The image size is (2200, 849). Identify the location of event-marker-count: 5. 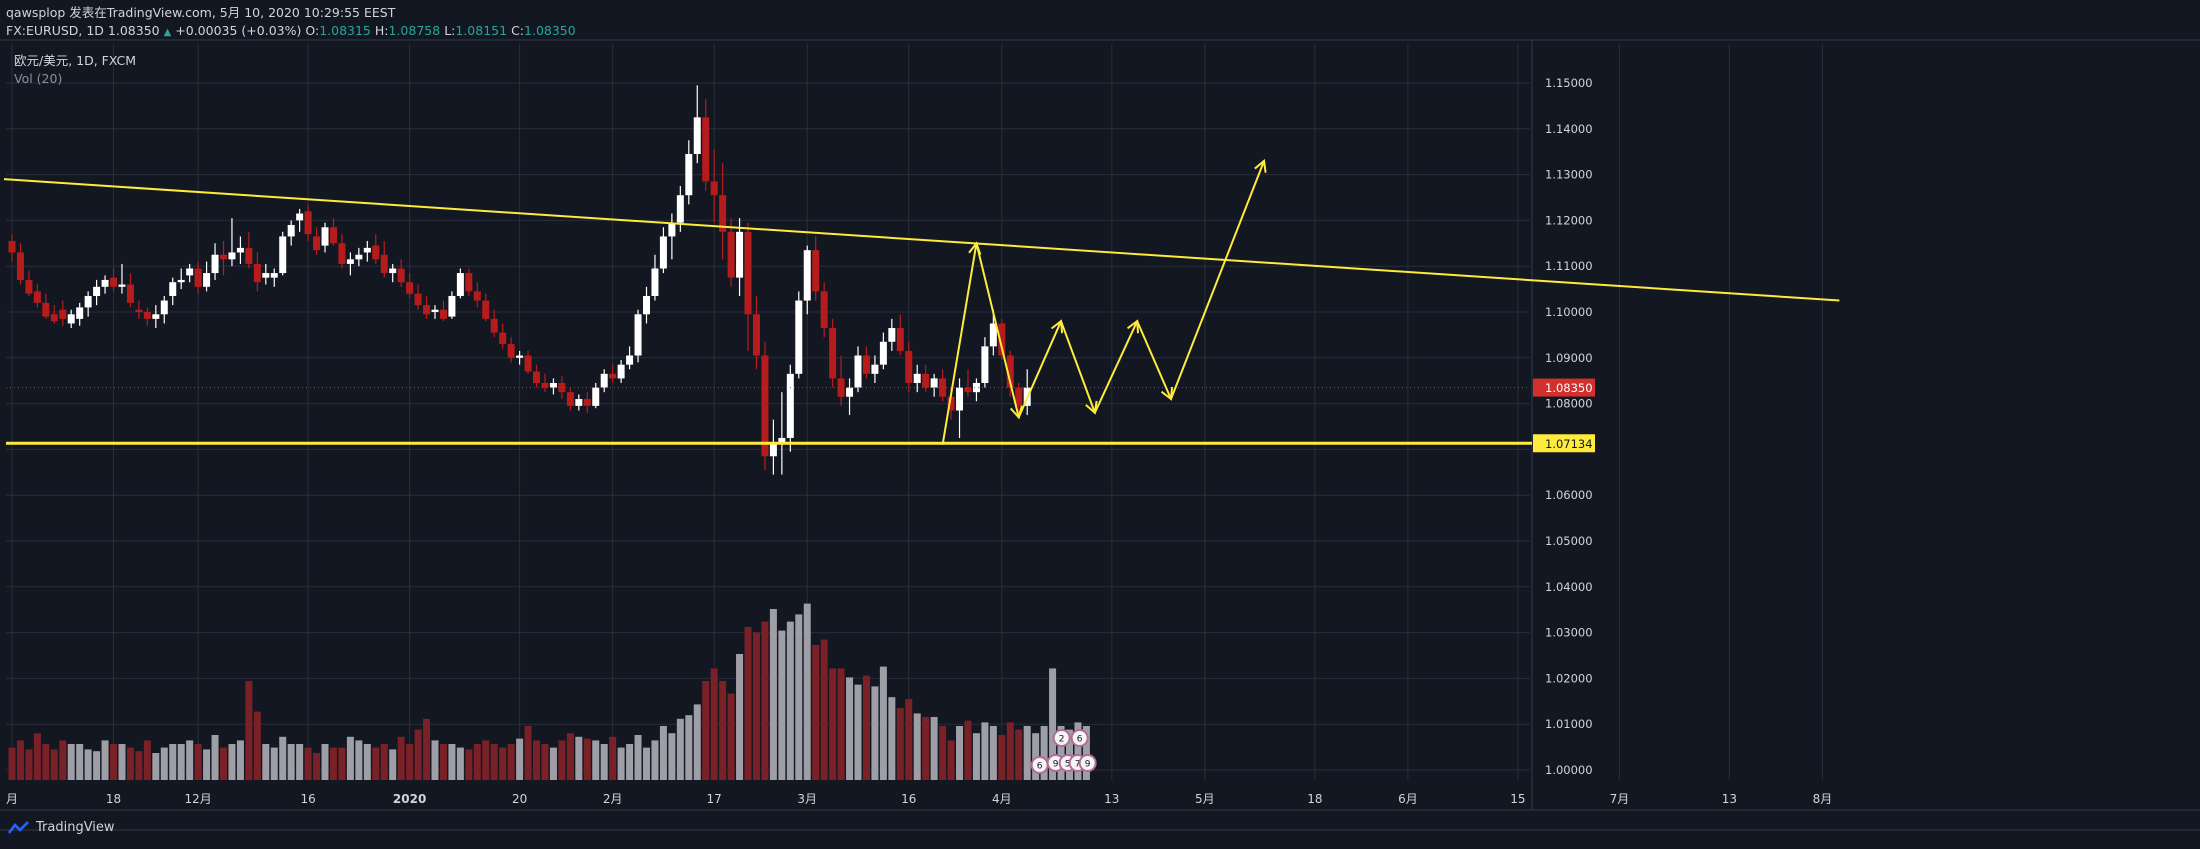
(1068, 765).